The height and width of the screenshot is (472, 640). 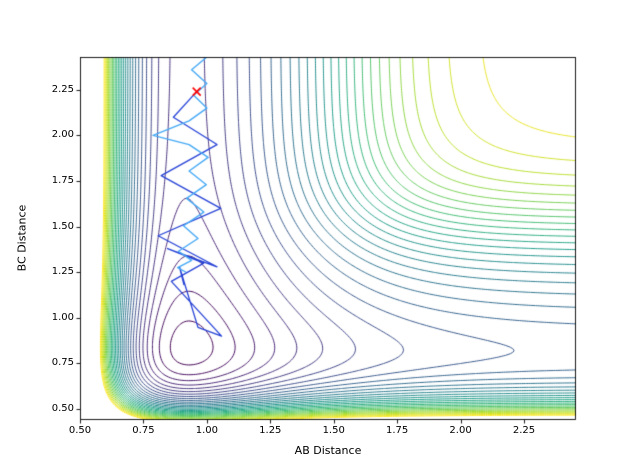 I want to click on x-tick-label: 2.25, so click(x=524, y=430).